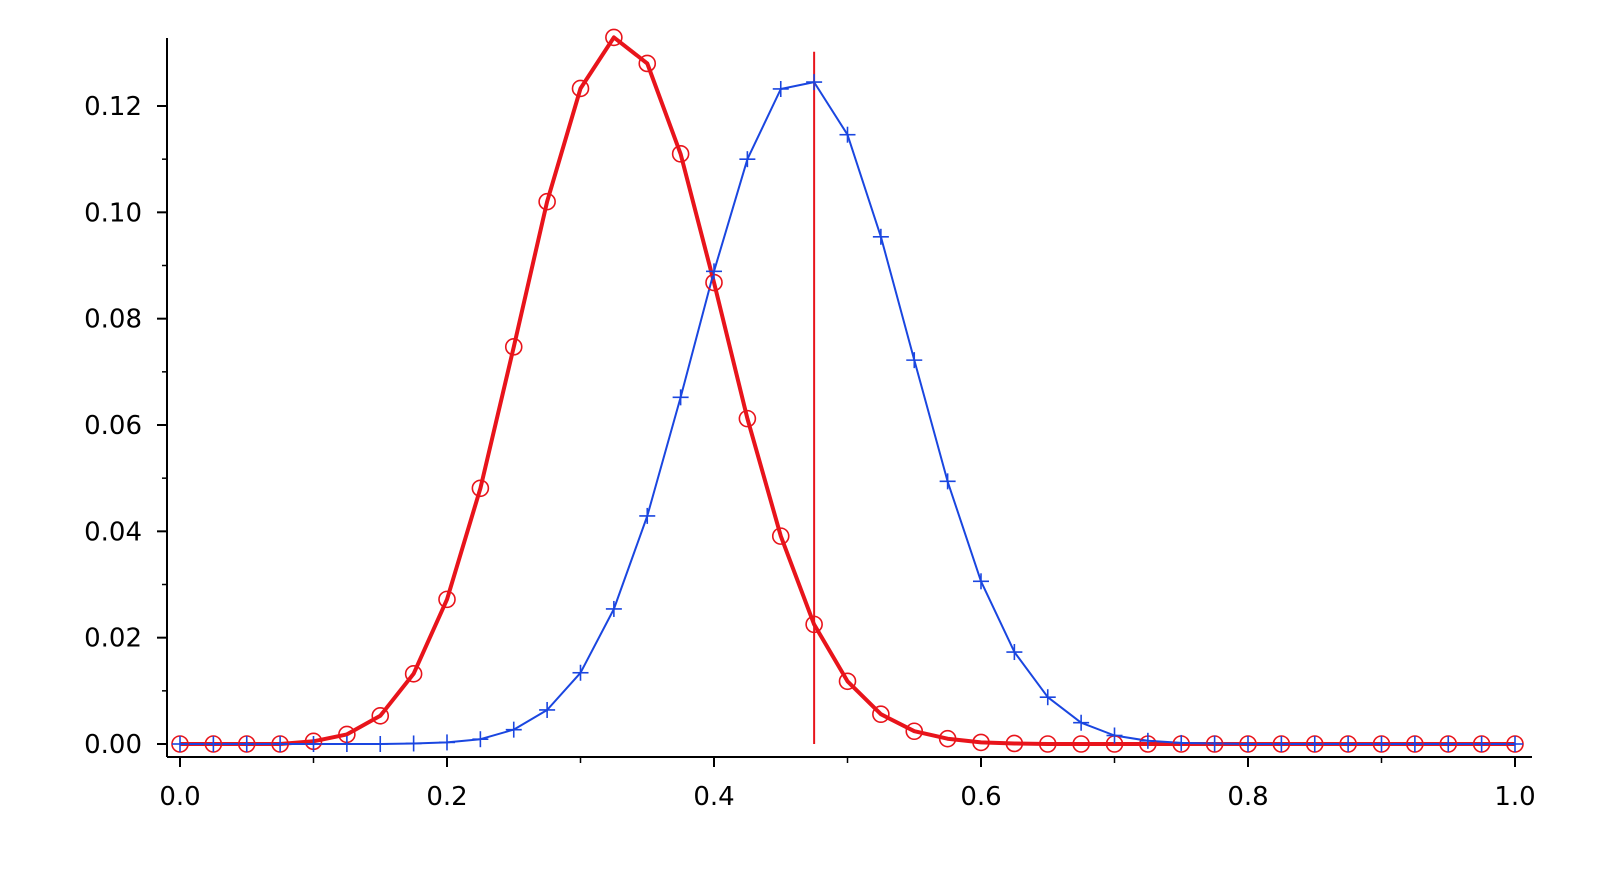 The width and height of the screenshot is (1600, 872). I want to click on x-tick-label: 1.0, so click(1514, 797).